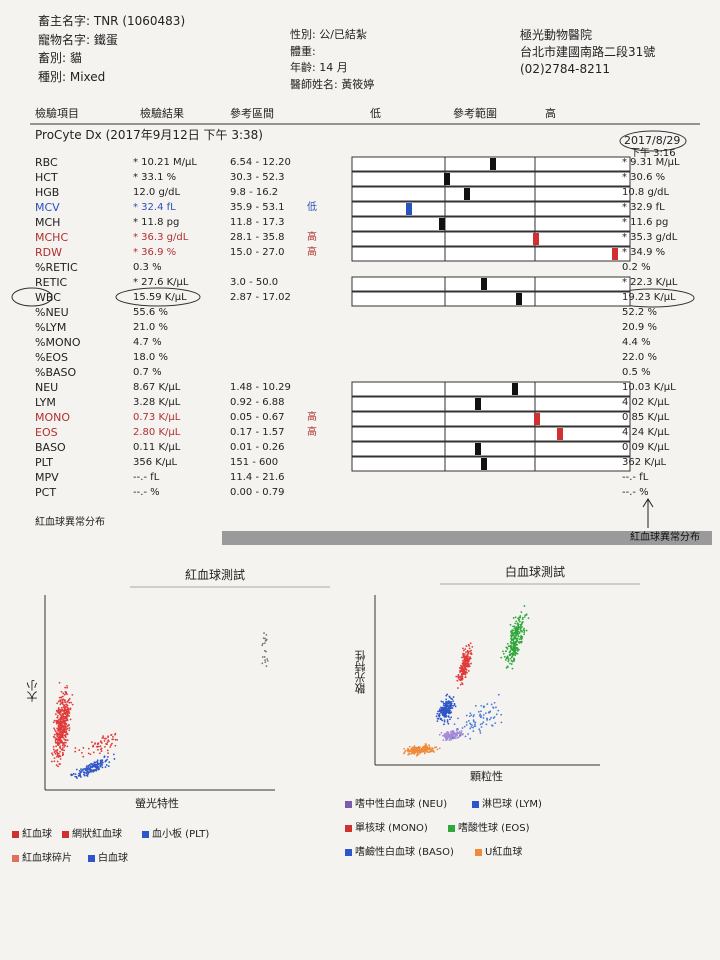  What do you see at coordinates (146, 492) in the screenshot?
I see `test-result: --.- %` at bounding box center [146, 492].